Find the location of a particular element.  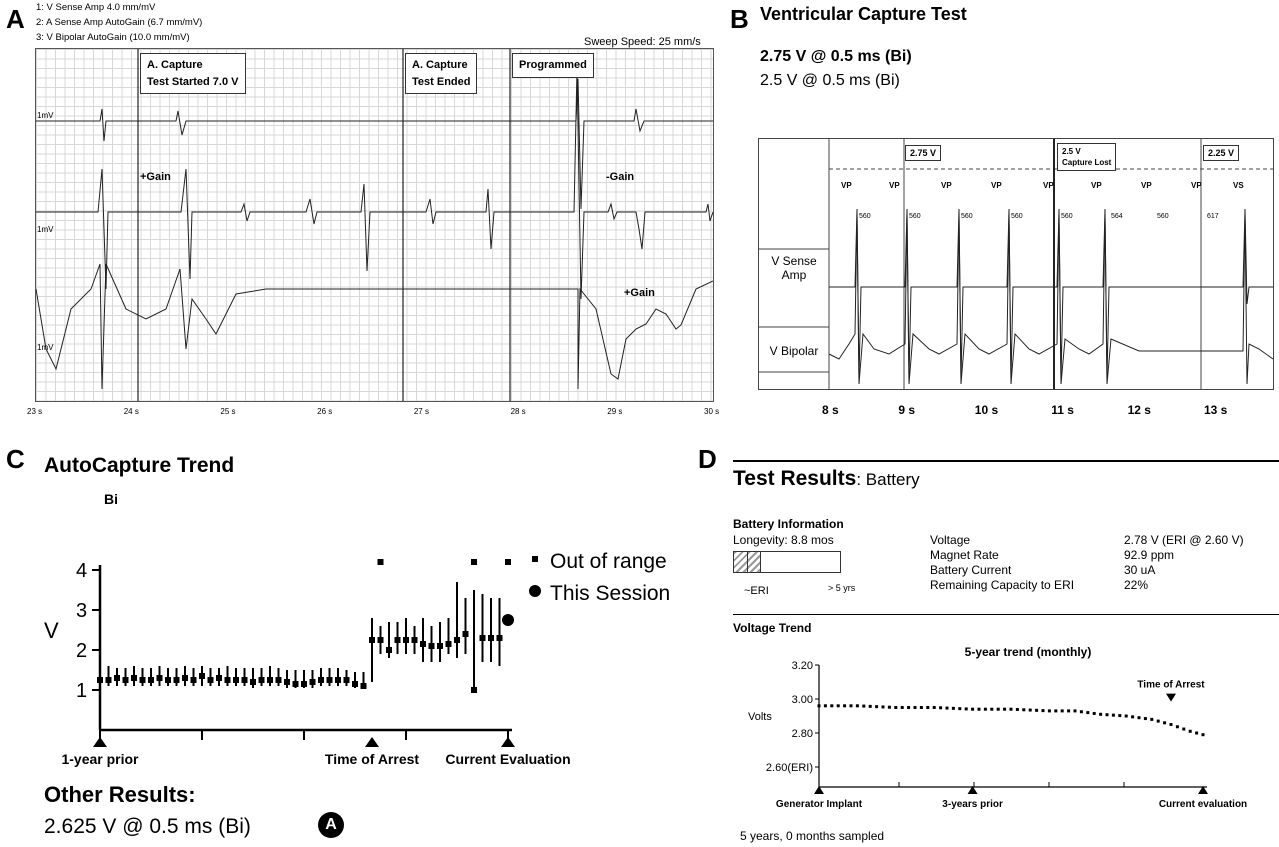

x-tick-label: 11 s is located at coordinates (1062, 410).